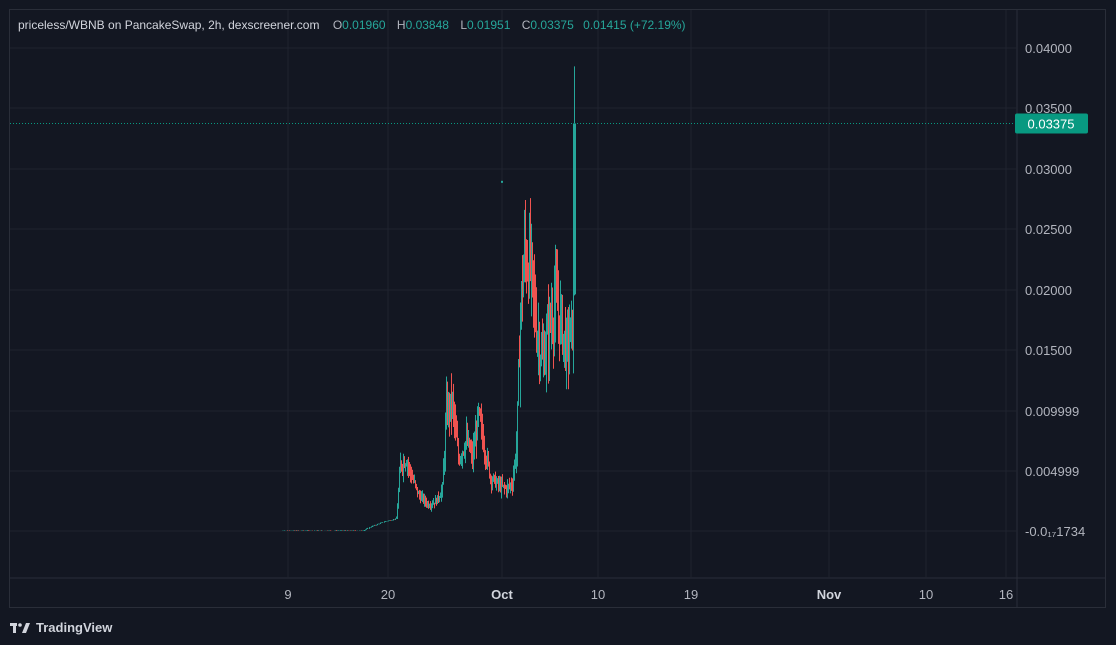 This screenshot has height=645, width=1116. What do you see at coordinates (634, 25) in the screenshot?
I see `change-value: 0.01415 (+72.19%)` at bounding box center [634, 25].